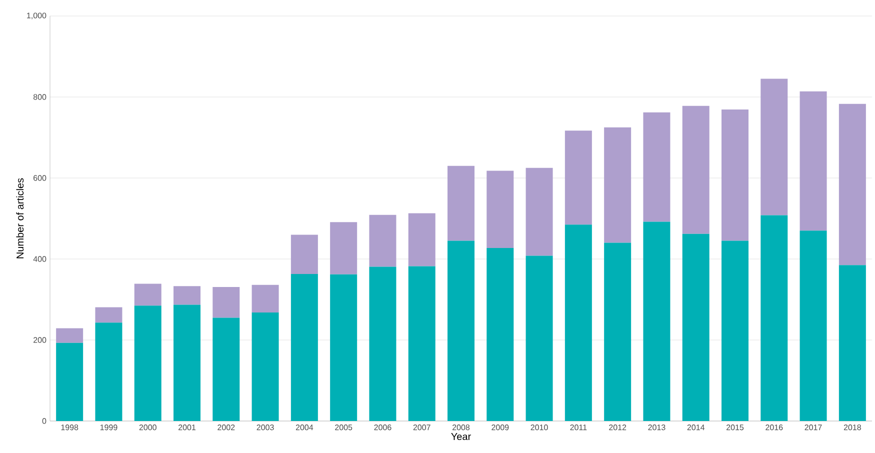  What do you see at coordinates (696, 427) in the screenshot?
I see `x-tick-label: 2014` at bounding box center [696, 427].